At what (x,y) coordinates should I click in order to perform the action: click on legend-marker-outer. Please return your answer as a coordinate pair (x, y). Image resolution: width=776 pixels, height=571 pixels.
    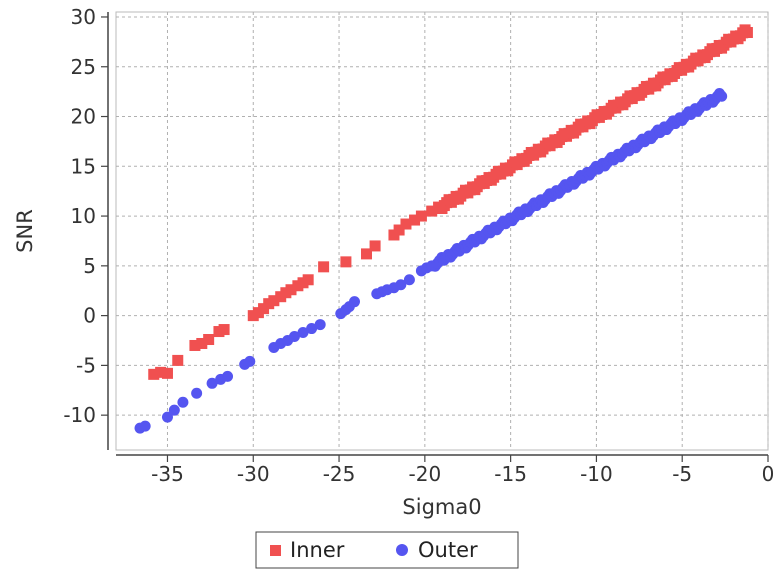
    Looking at the image, I should click on (402, 550).